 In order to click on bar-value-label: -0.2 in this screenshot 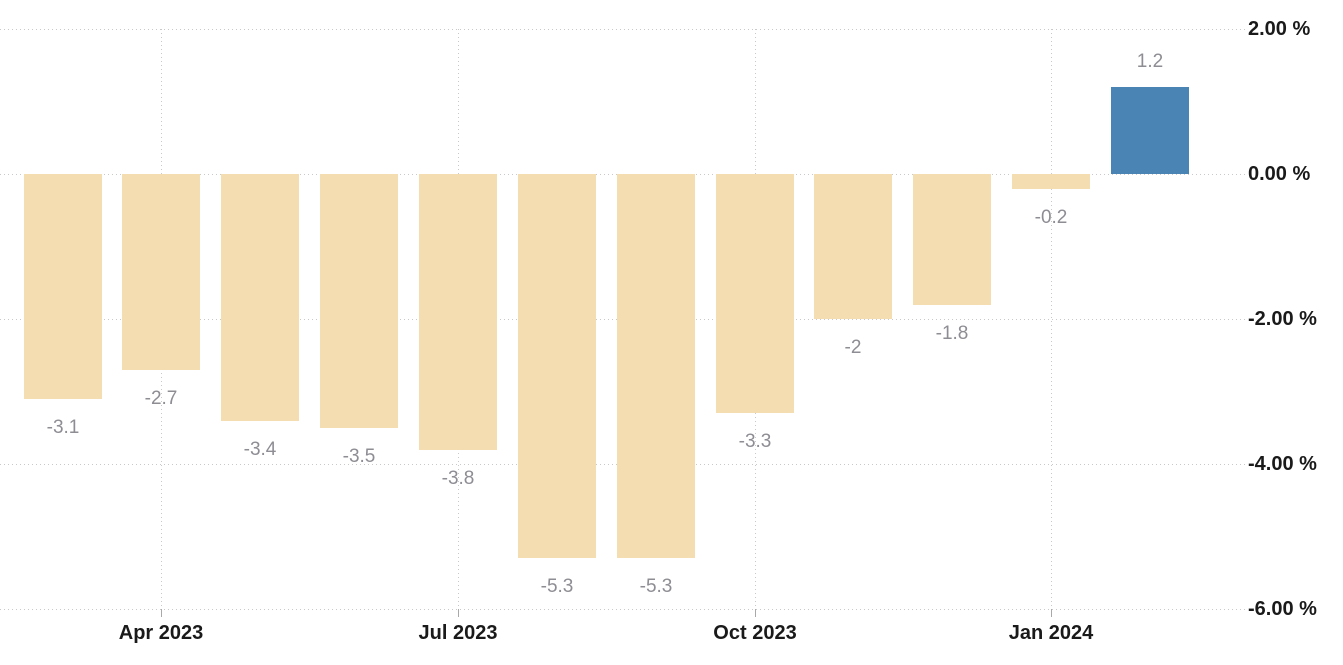, I will do `click(1051, 217)`.